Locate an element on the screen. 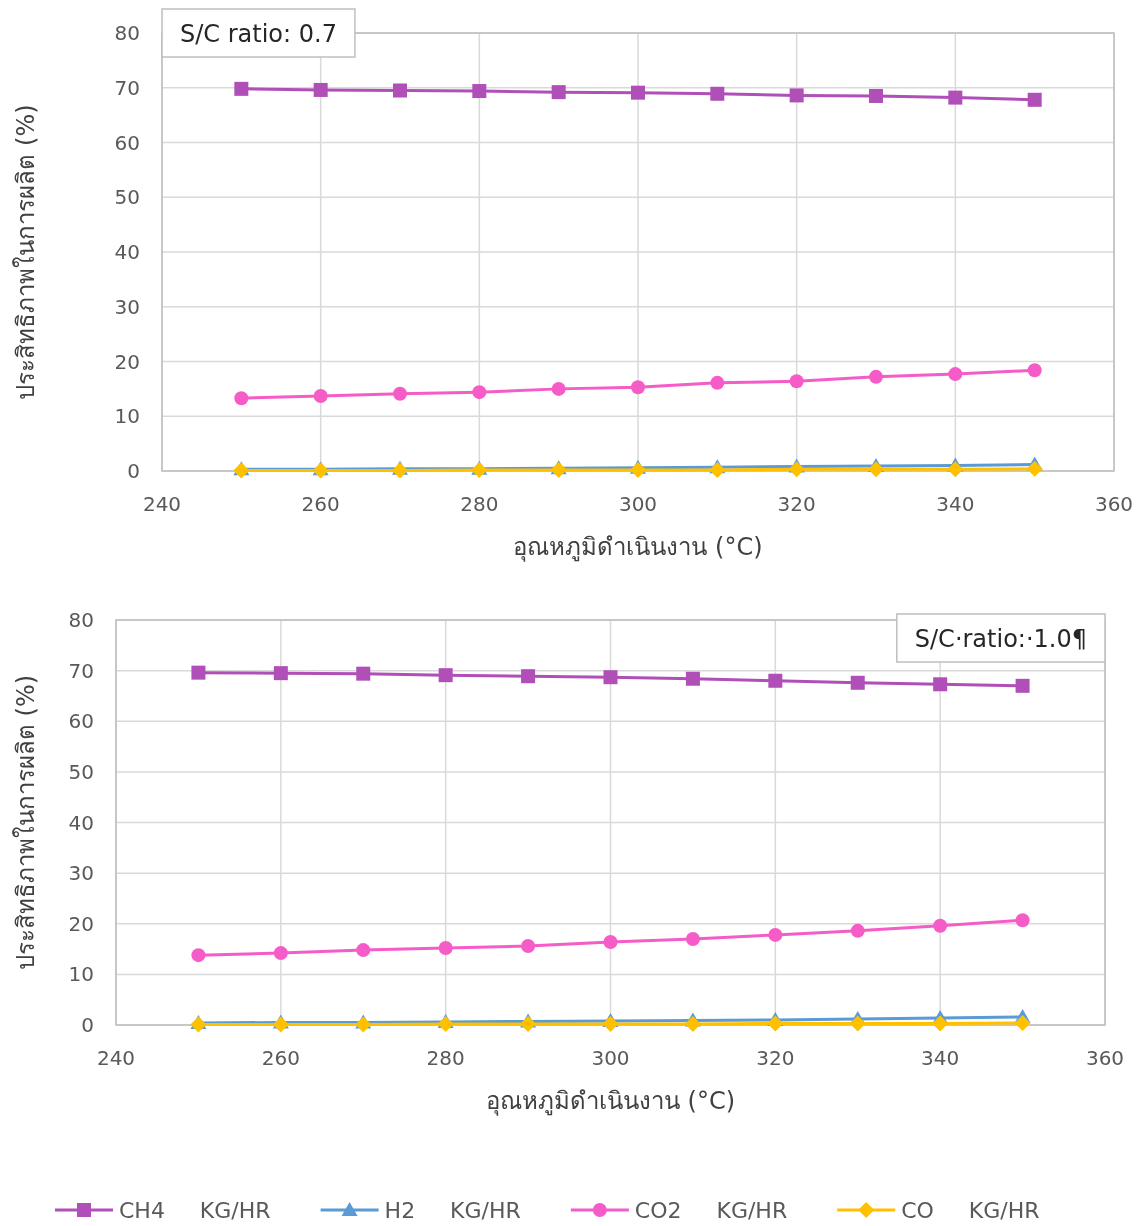 The width and height of the screenshot is (1146, 1226). legend-label: CH4 KG/HR is located at coordinates (195, 1210).